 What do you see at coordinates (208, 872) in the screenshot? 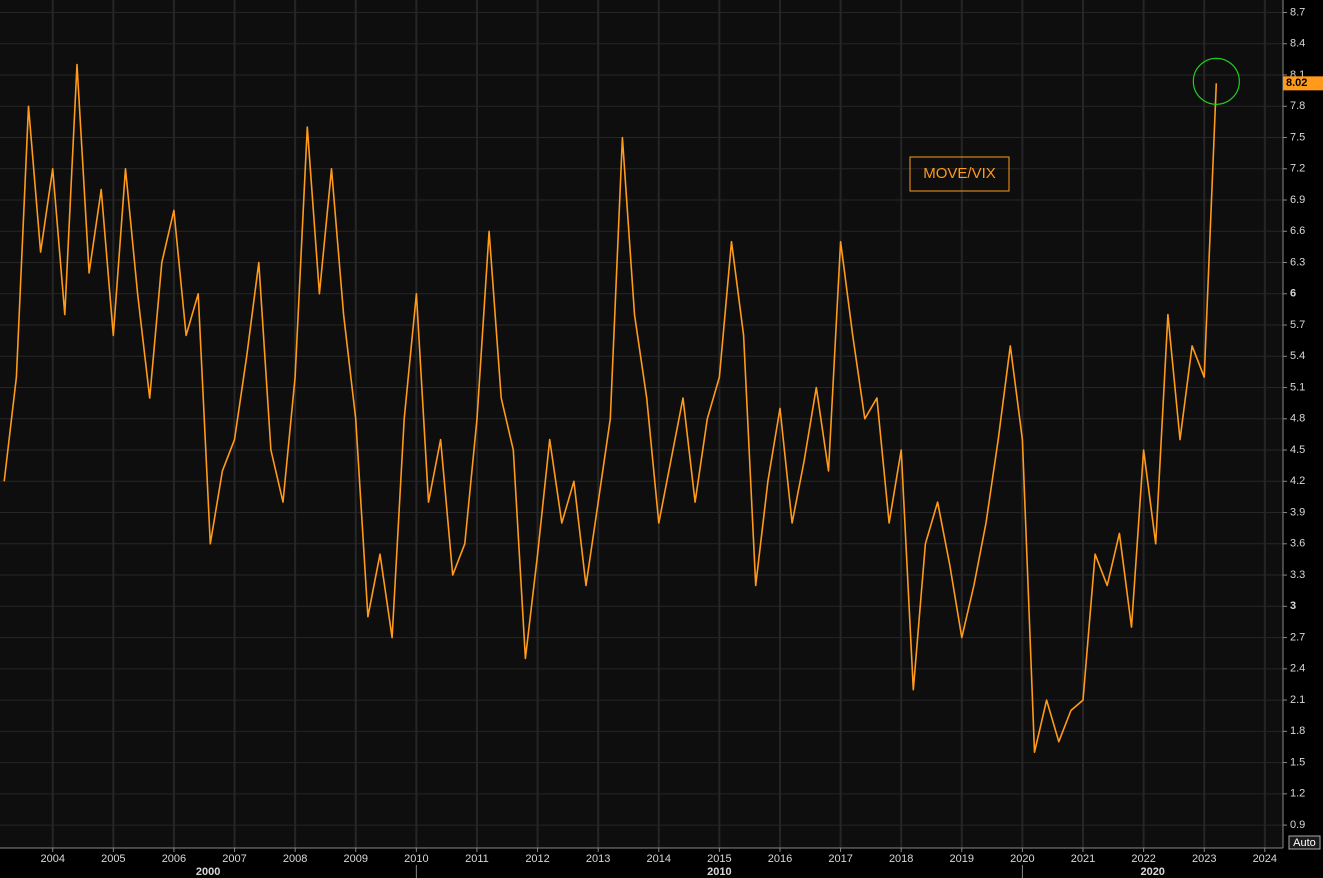
I see `decade-label: 2000` at bounding box center [208, 872].